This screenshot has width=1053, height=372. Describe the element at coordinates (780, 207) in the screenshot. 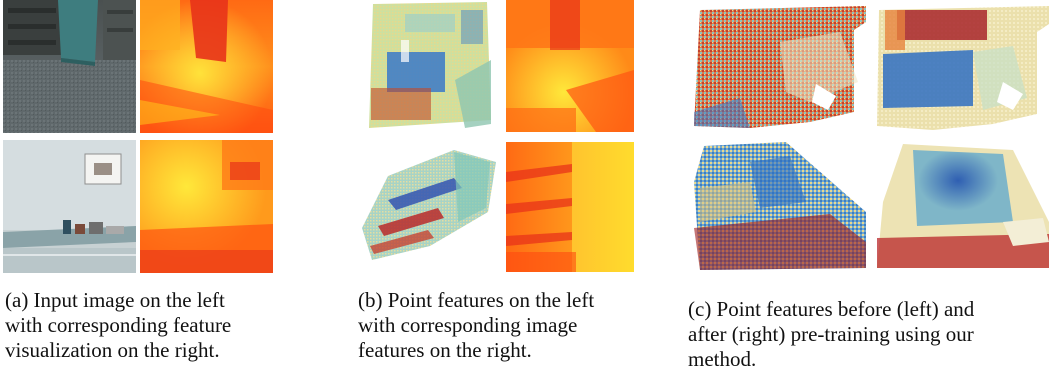

I see `panel-c-before-bottom` at that location.